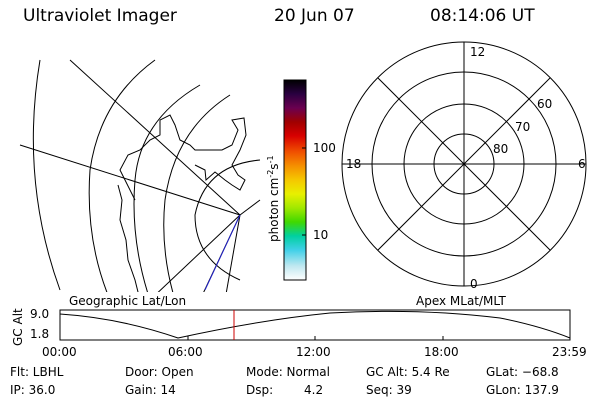 The width and height of the screenshot is (600, 400). I want to click on ip-info: IP: 36.0, so click(33, 390).